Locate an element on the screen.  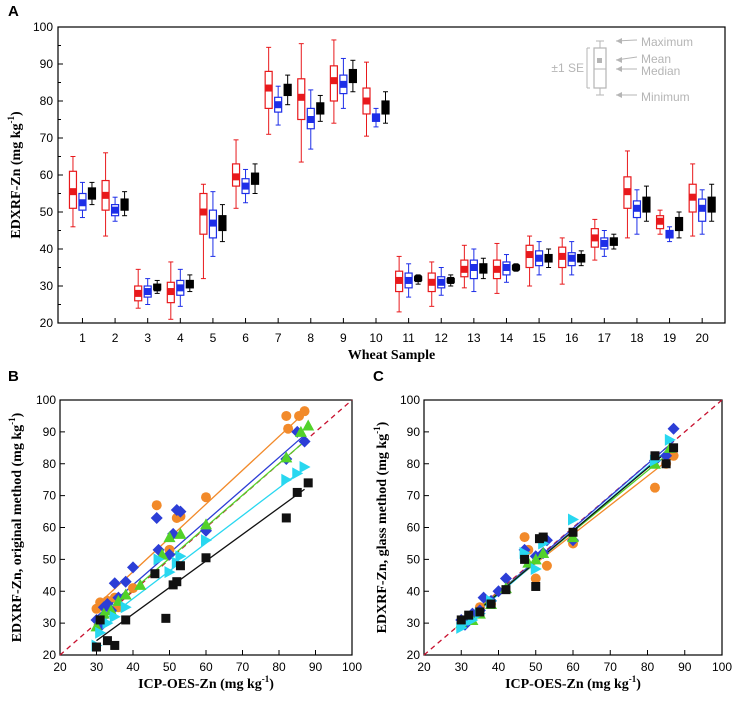
x-tick-label: 17 is located at coordinates (605, 338).